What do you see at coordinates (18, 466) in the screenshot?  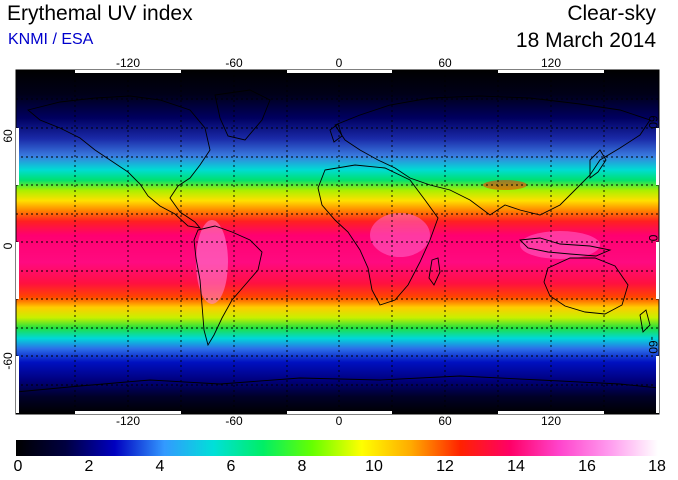 I see `colorbar-label: 0` at bounding box center [18, 466].